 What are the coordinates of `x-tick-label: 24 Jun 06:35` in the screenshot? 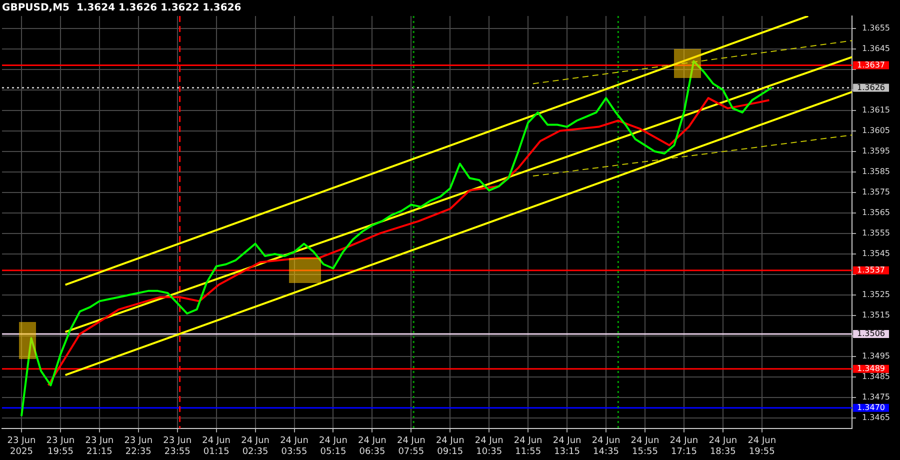 It's located at (372, 446).